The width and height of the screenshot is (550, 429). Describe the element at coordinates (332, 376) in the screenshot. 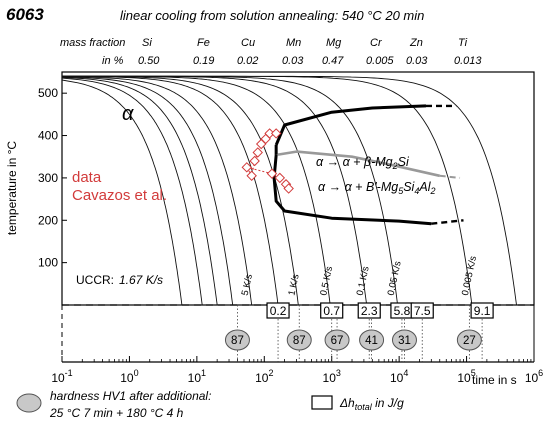

I see `x-tick-label: 10³` at that location.